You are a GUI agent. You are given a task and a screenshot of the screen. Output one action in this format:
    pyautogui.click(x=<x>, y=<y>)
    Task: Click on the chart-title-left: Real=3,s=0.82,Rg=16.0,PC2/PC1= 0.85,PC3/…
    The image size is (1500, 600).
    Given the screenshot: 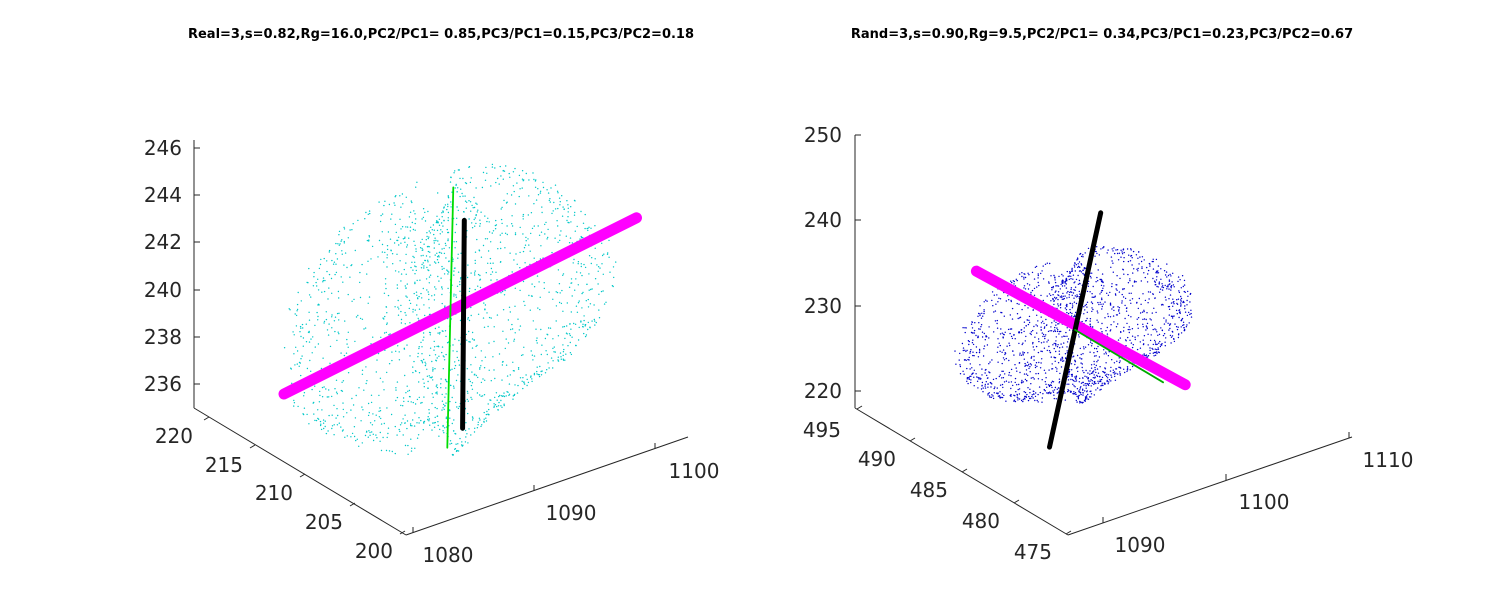 What is the action you would take?
    pyautogui.click(x=441, y=34)
    